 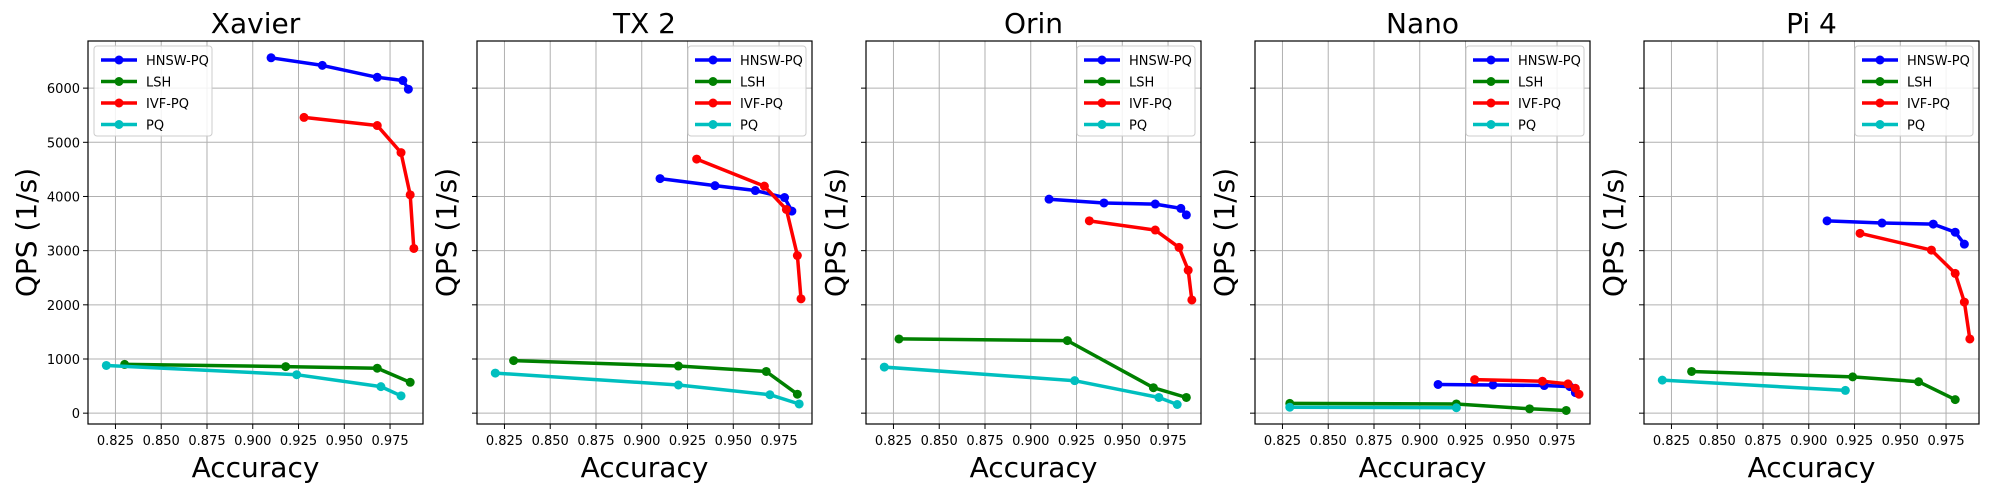 I want to click on x-axis-label: Accuracy, so click(x=1423, y=467).